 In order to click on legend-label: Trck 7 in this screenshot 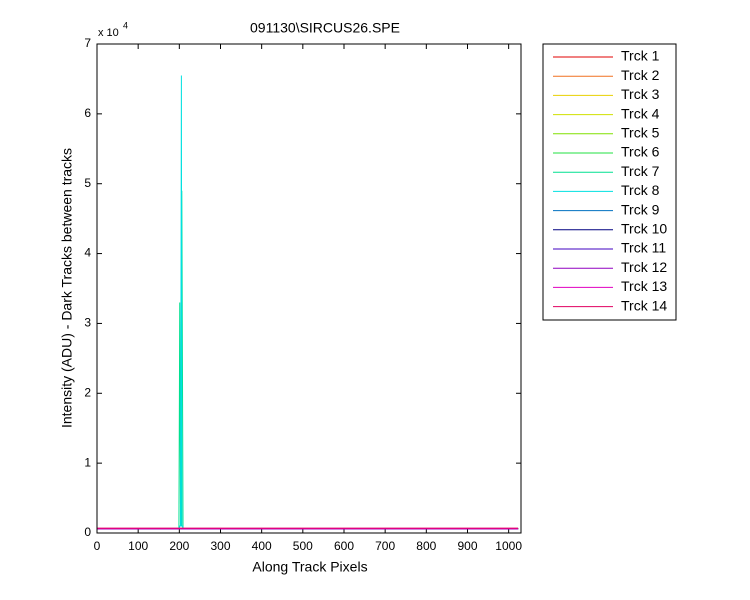, I will do `click(640, 171)`.